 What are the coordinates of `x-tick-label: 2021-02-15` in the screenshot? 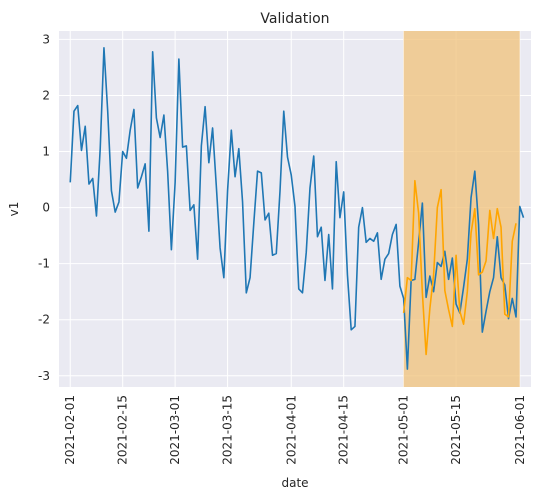 It's located at (123, 430).